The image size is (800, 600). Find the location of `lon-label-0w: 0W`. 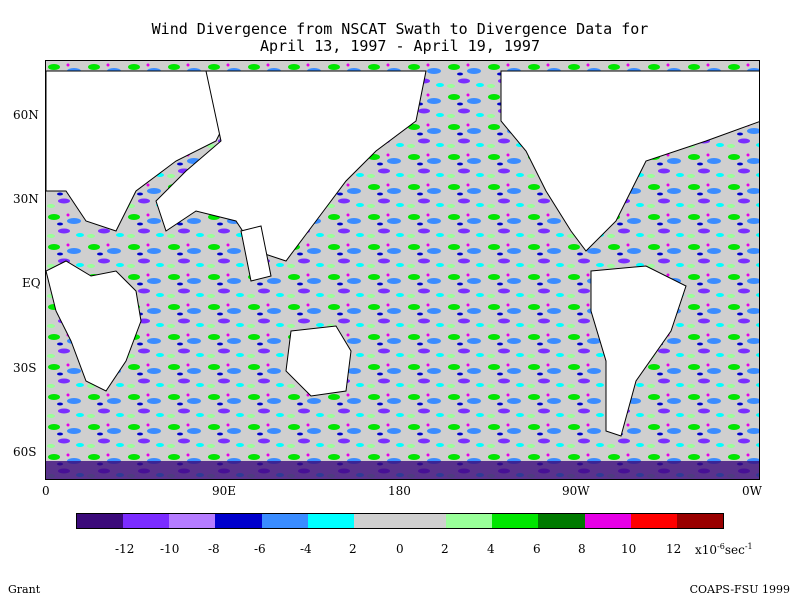

lon-label-0w: 0W is located at coordinates (752, 491).